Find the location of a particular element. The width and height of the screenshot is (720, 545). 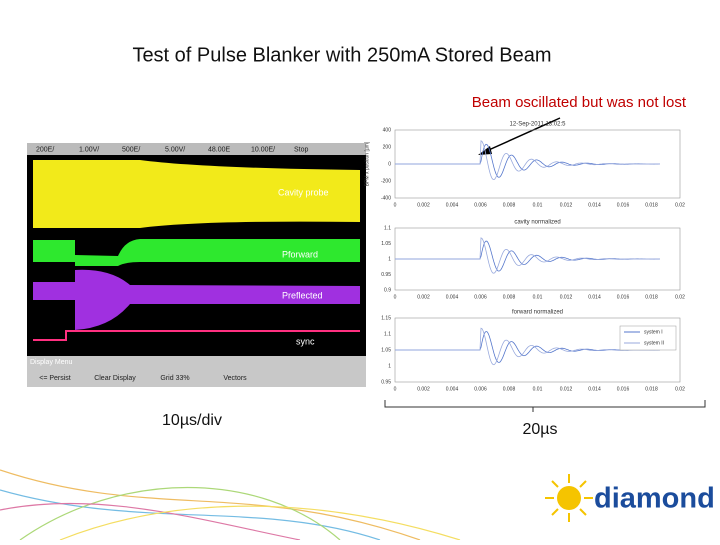

scope-menu-item: Grid 33% is located at coordinates (174, 378).